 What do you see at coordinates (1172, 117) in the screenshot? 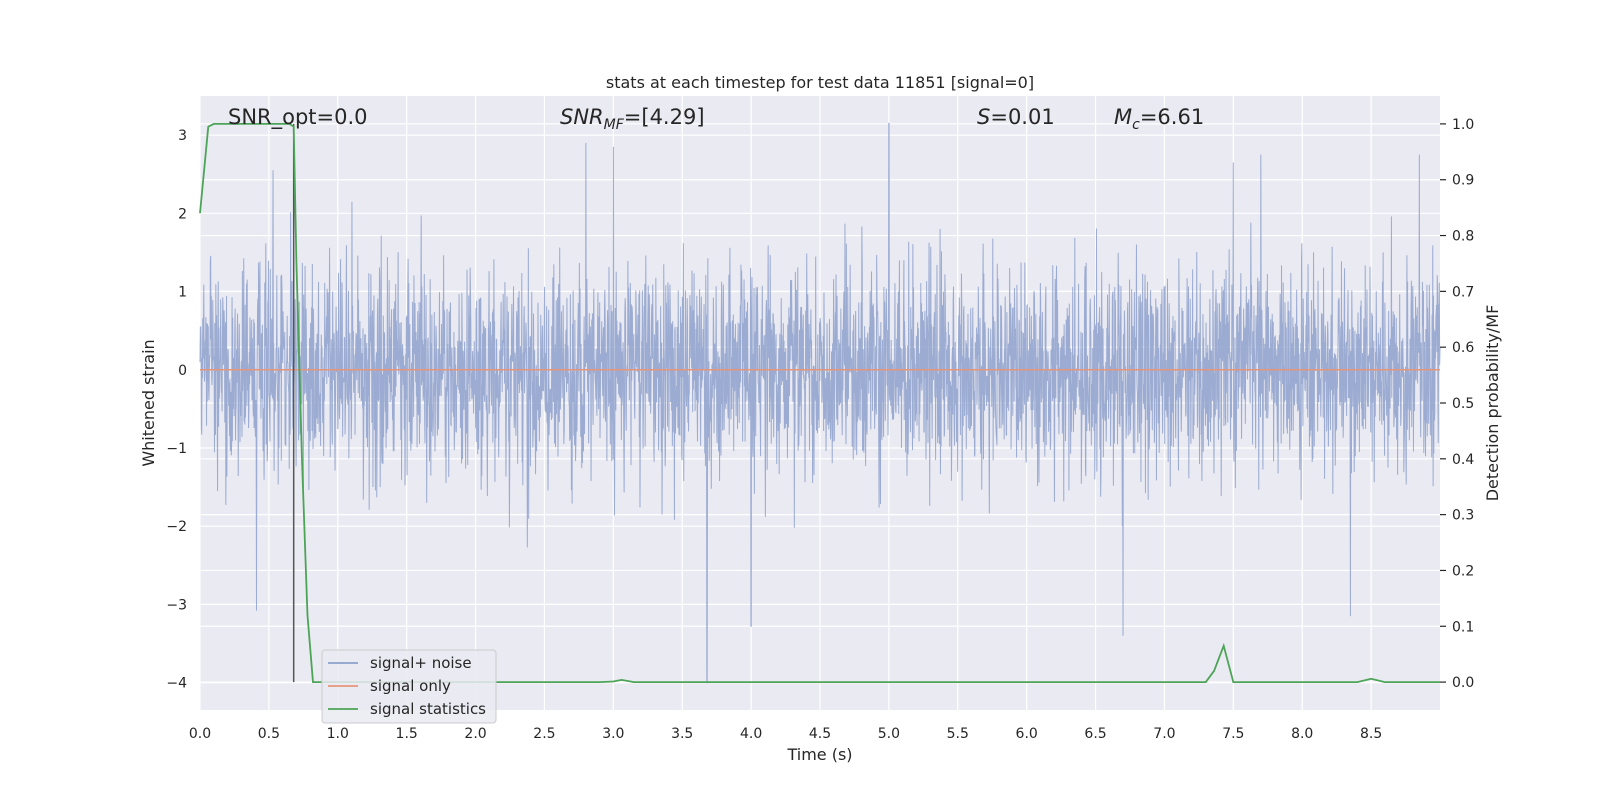
I see `mc-value: =6.61` at bounding box center [1172, 117].